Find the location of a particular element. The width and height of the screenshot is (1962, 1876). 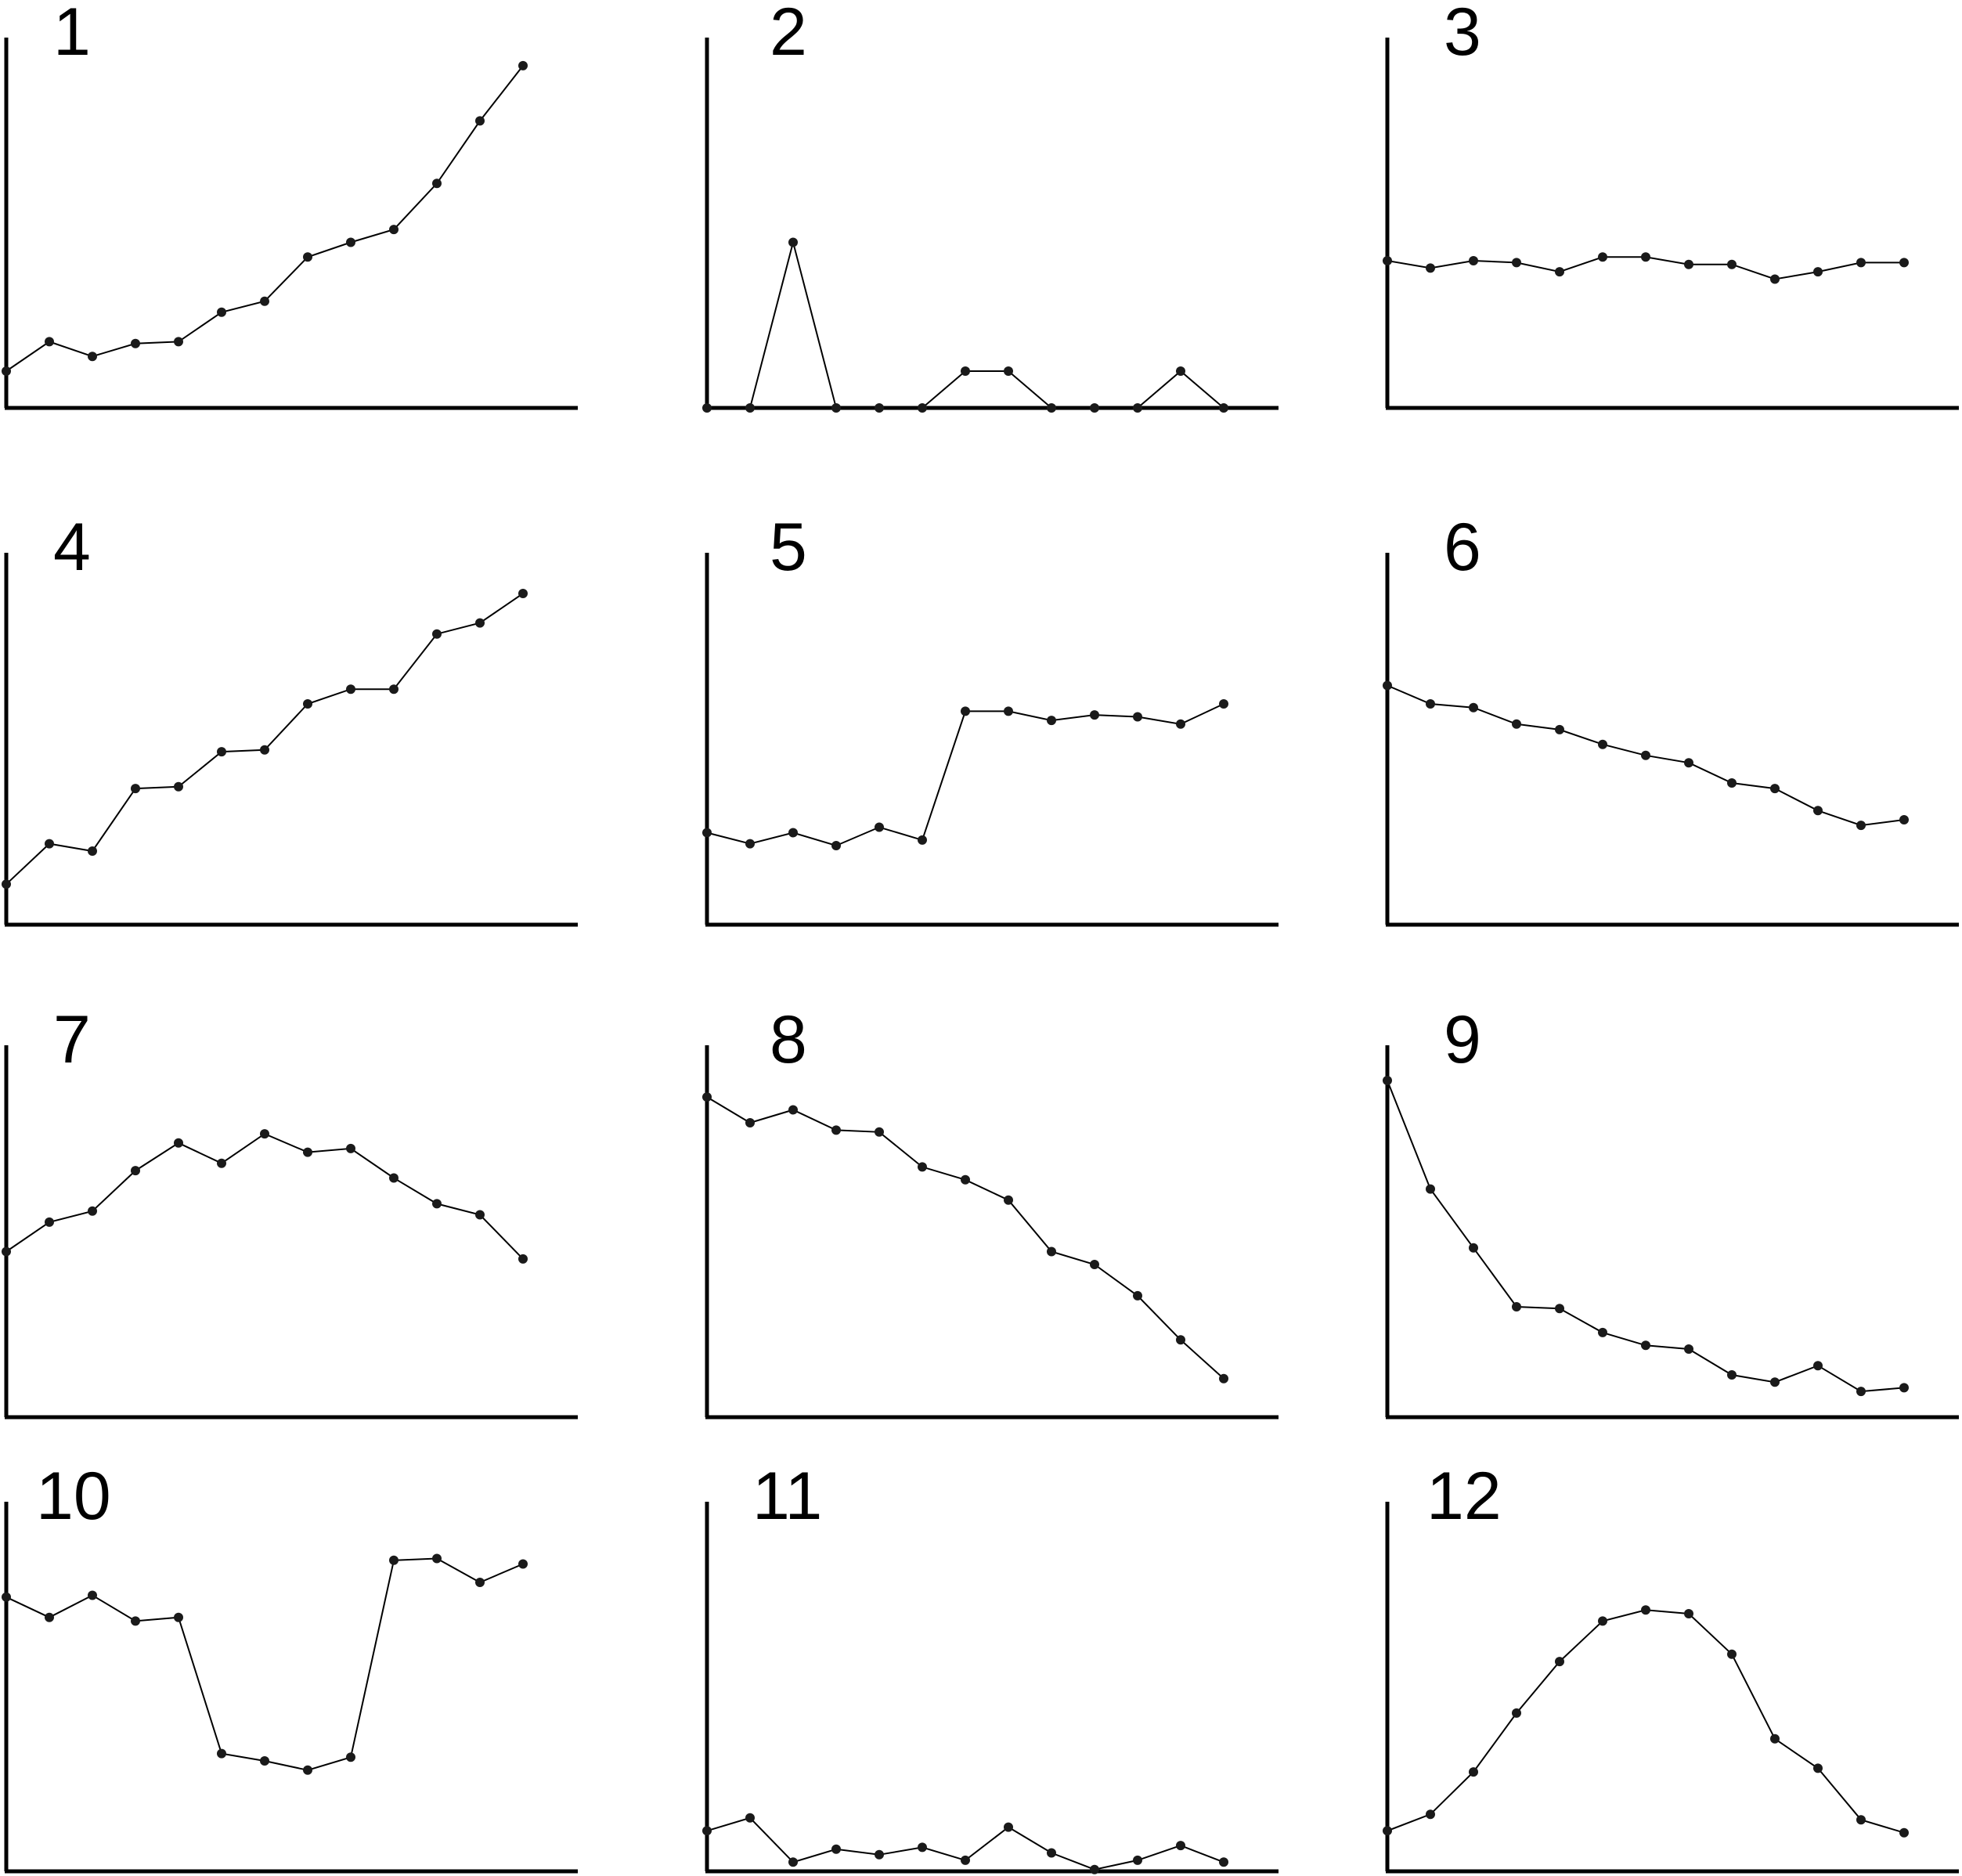

panel-number-2: 2 is located at coordinates (788, 35).